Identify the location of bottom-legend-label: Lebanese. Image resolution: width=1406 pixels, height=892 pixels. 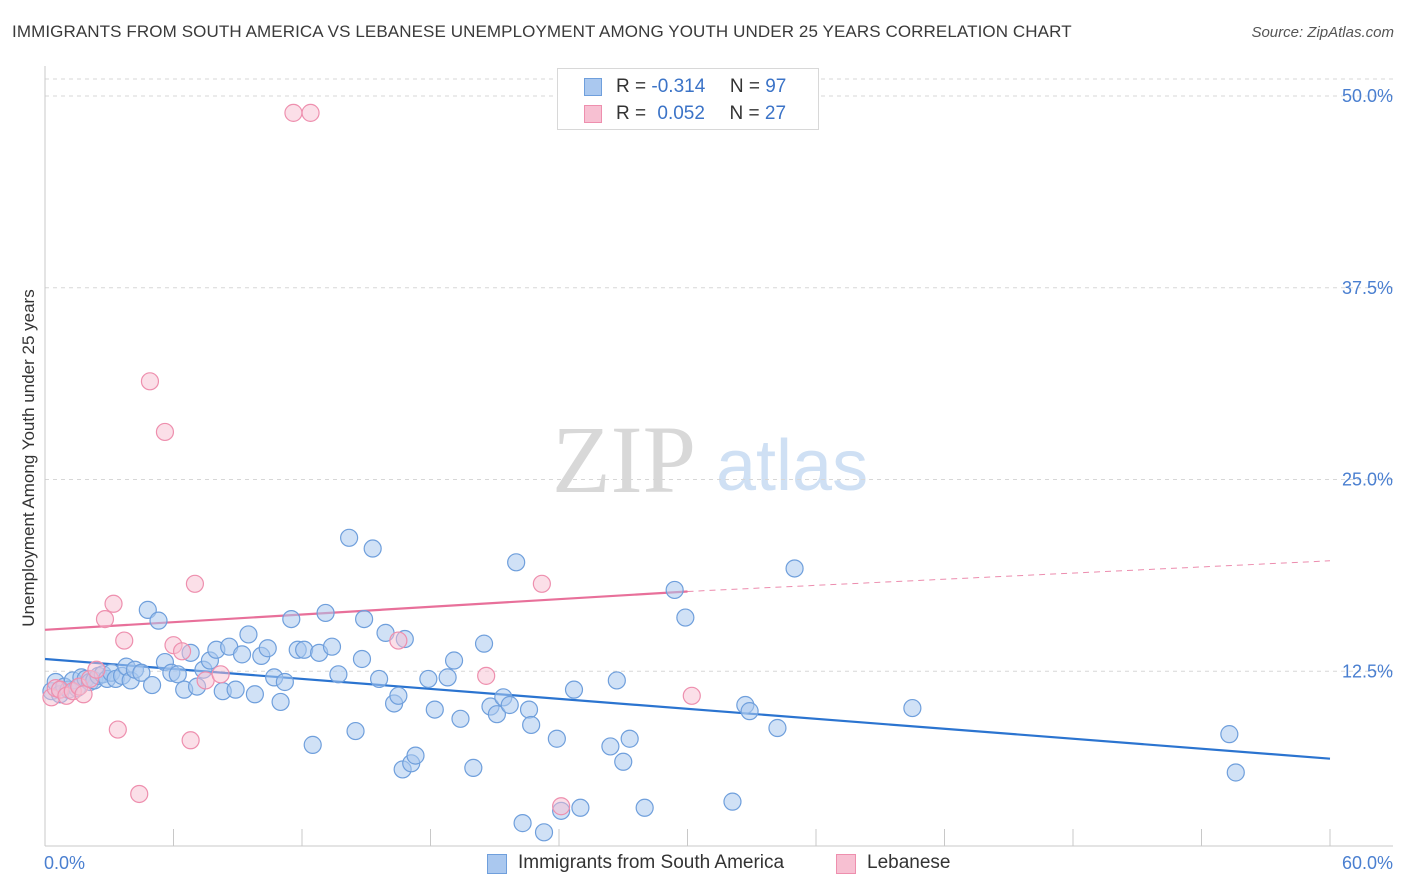
(909, 862).